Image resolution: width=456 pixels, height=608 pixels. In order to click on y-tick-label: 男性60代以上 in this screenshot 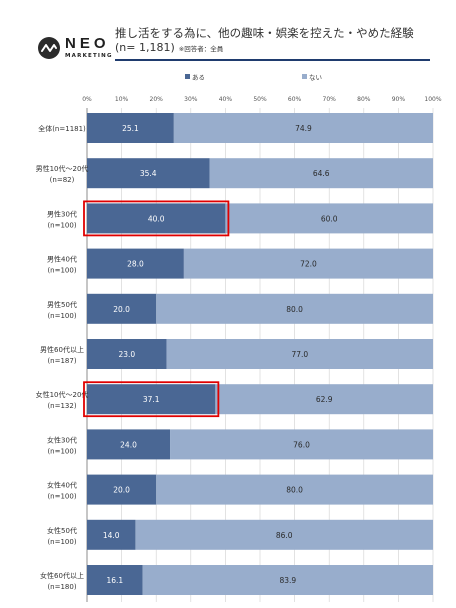, I will do `click(62, 349)`.